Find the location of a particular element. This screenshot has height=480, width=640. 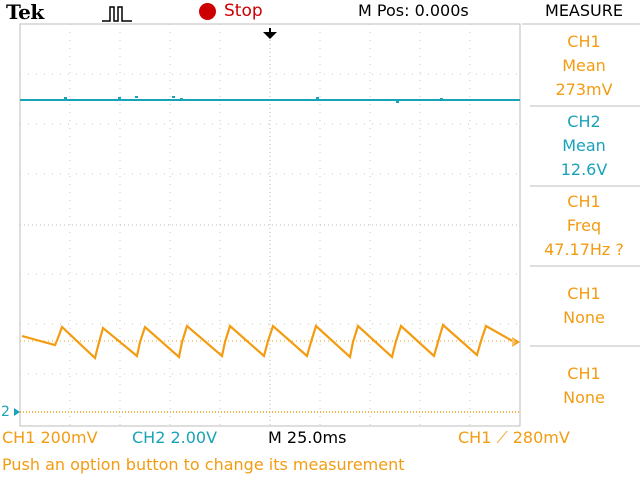

measure-slot-1: CH1 Mean 273mV is located at coordinates (584, 66).